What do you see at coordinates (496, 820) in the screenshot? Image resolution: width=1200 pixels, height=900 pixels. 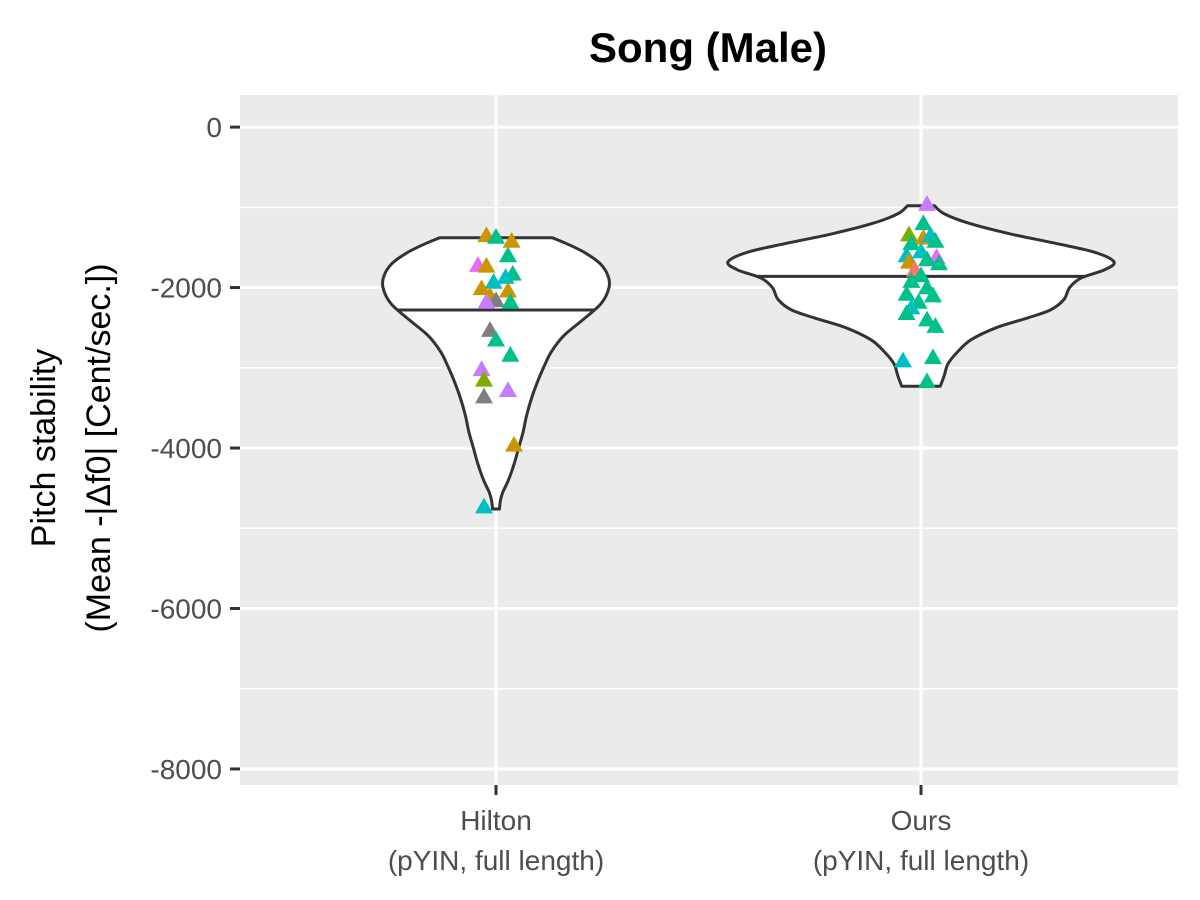 I see `x-tick-label-line-1: Hilton` at bounding box center [496, 820].